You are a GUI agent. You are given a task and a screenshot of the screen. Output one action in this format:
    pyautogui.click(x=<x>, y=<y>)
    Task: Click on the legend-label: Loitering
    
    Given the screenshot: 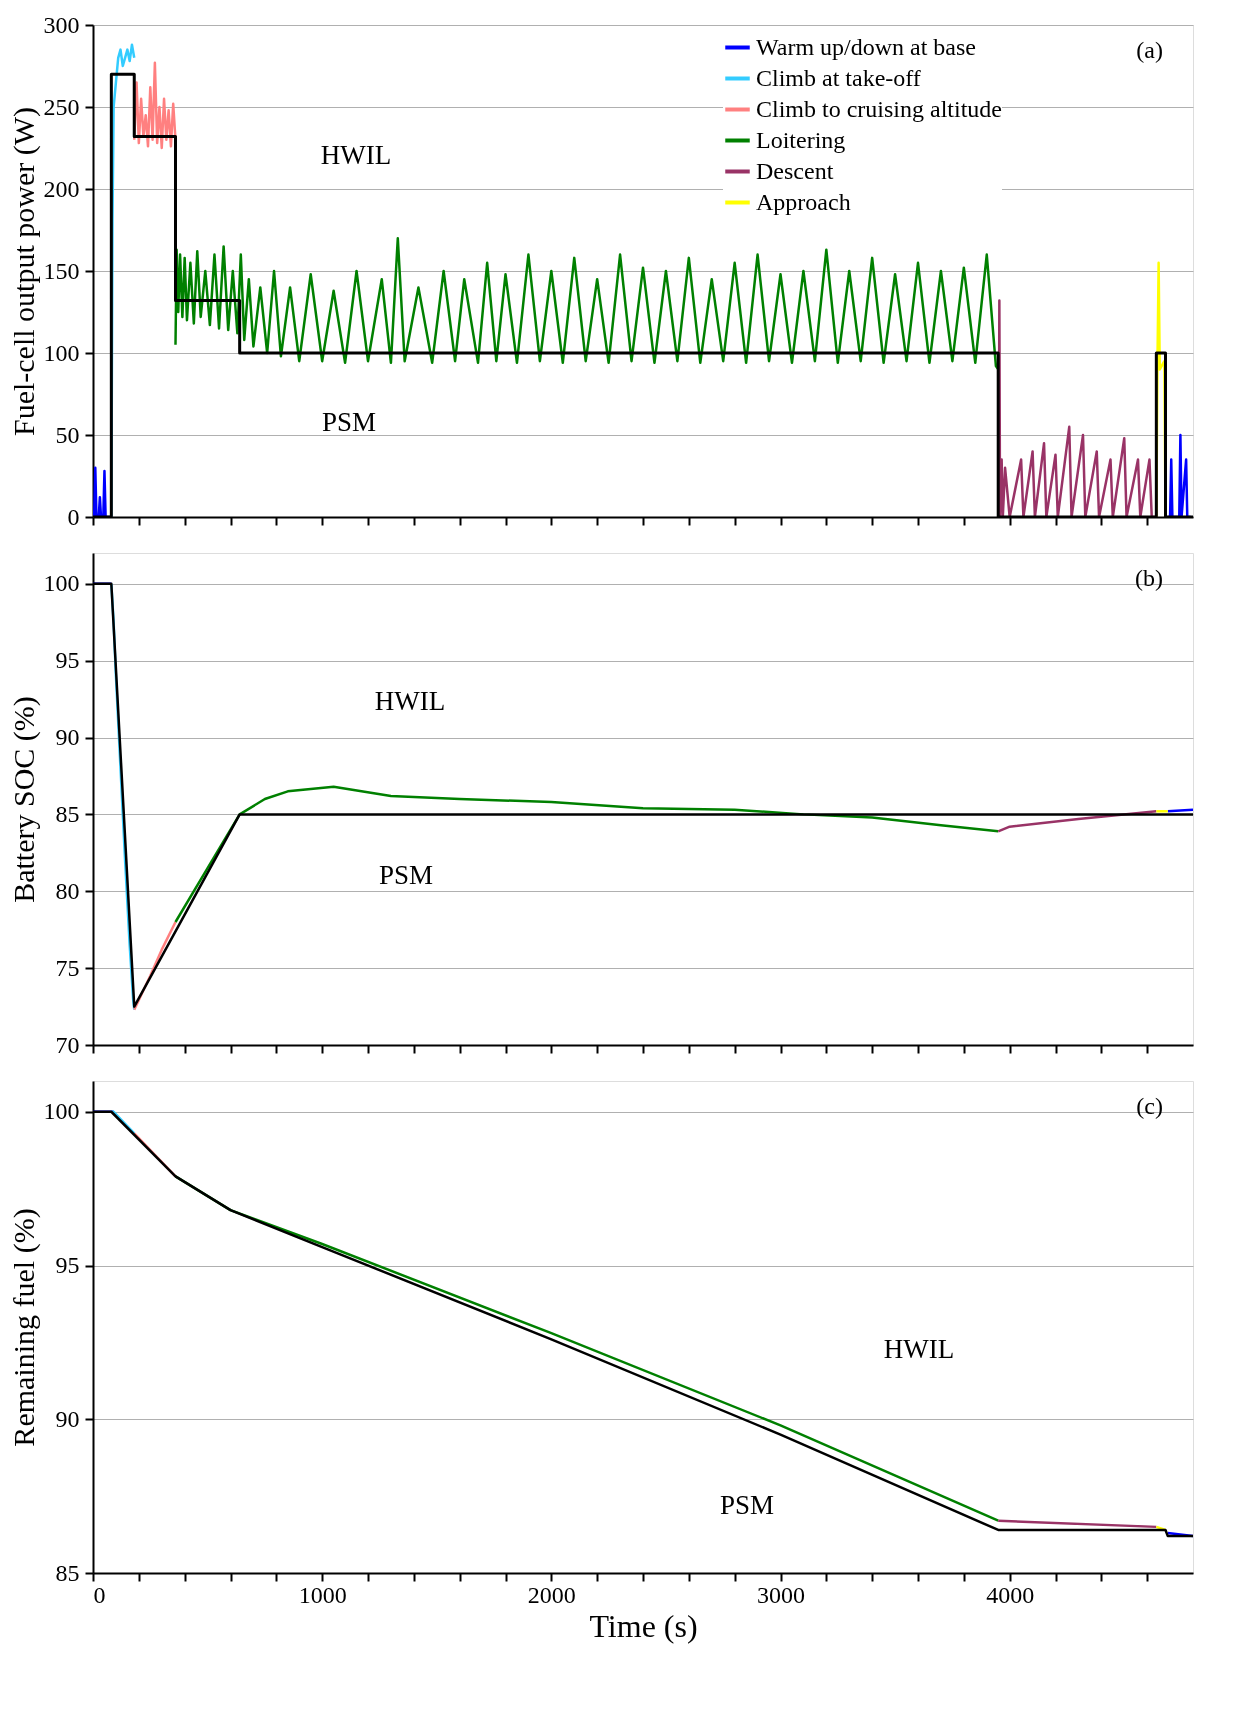 What is the action you would take?
    pyautogui.click(x=801, y=139)
    